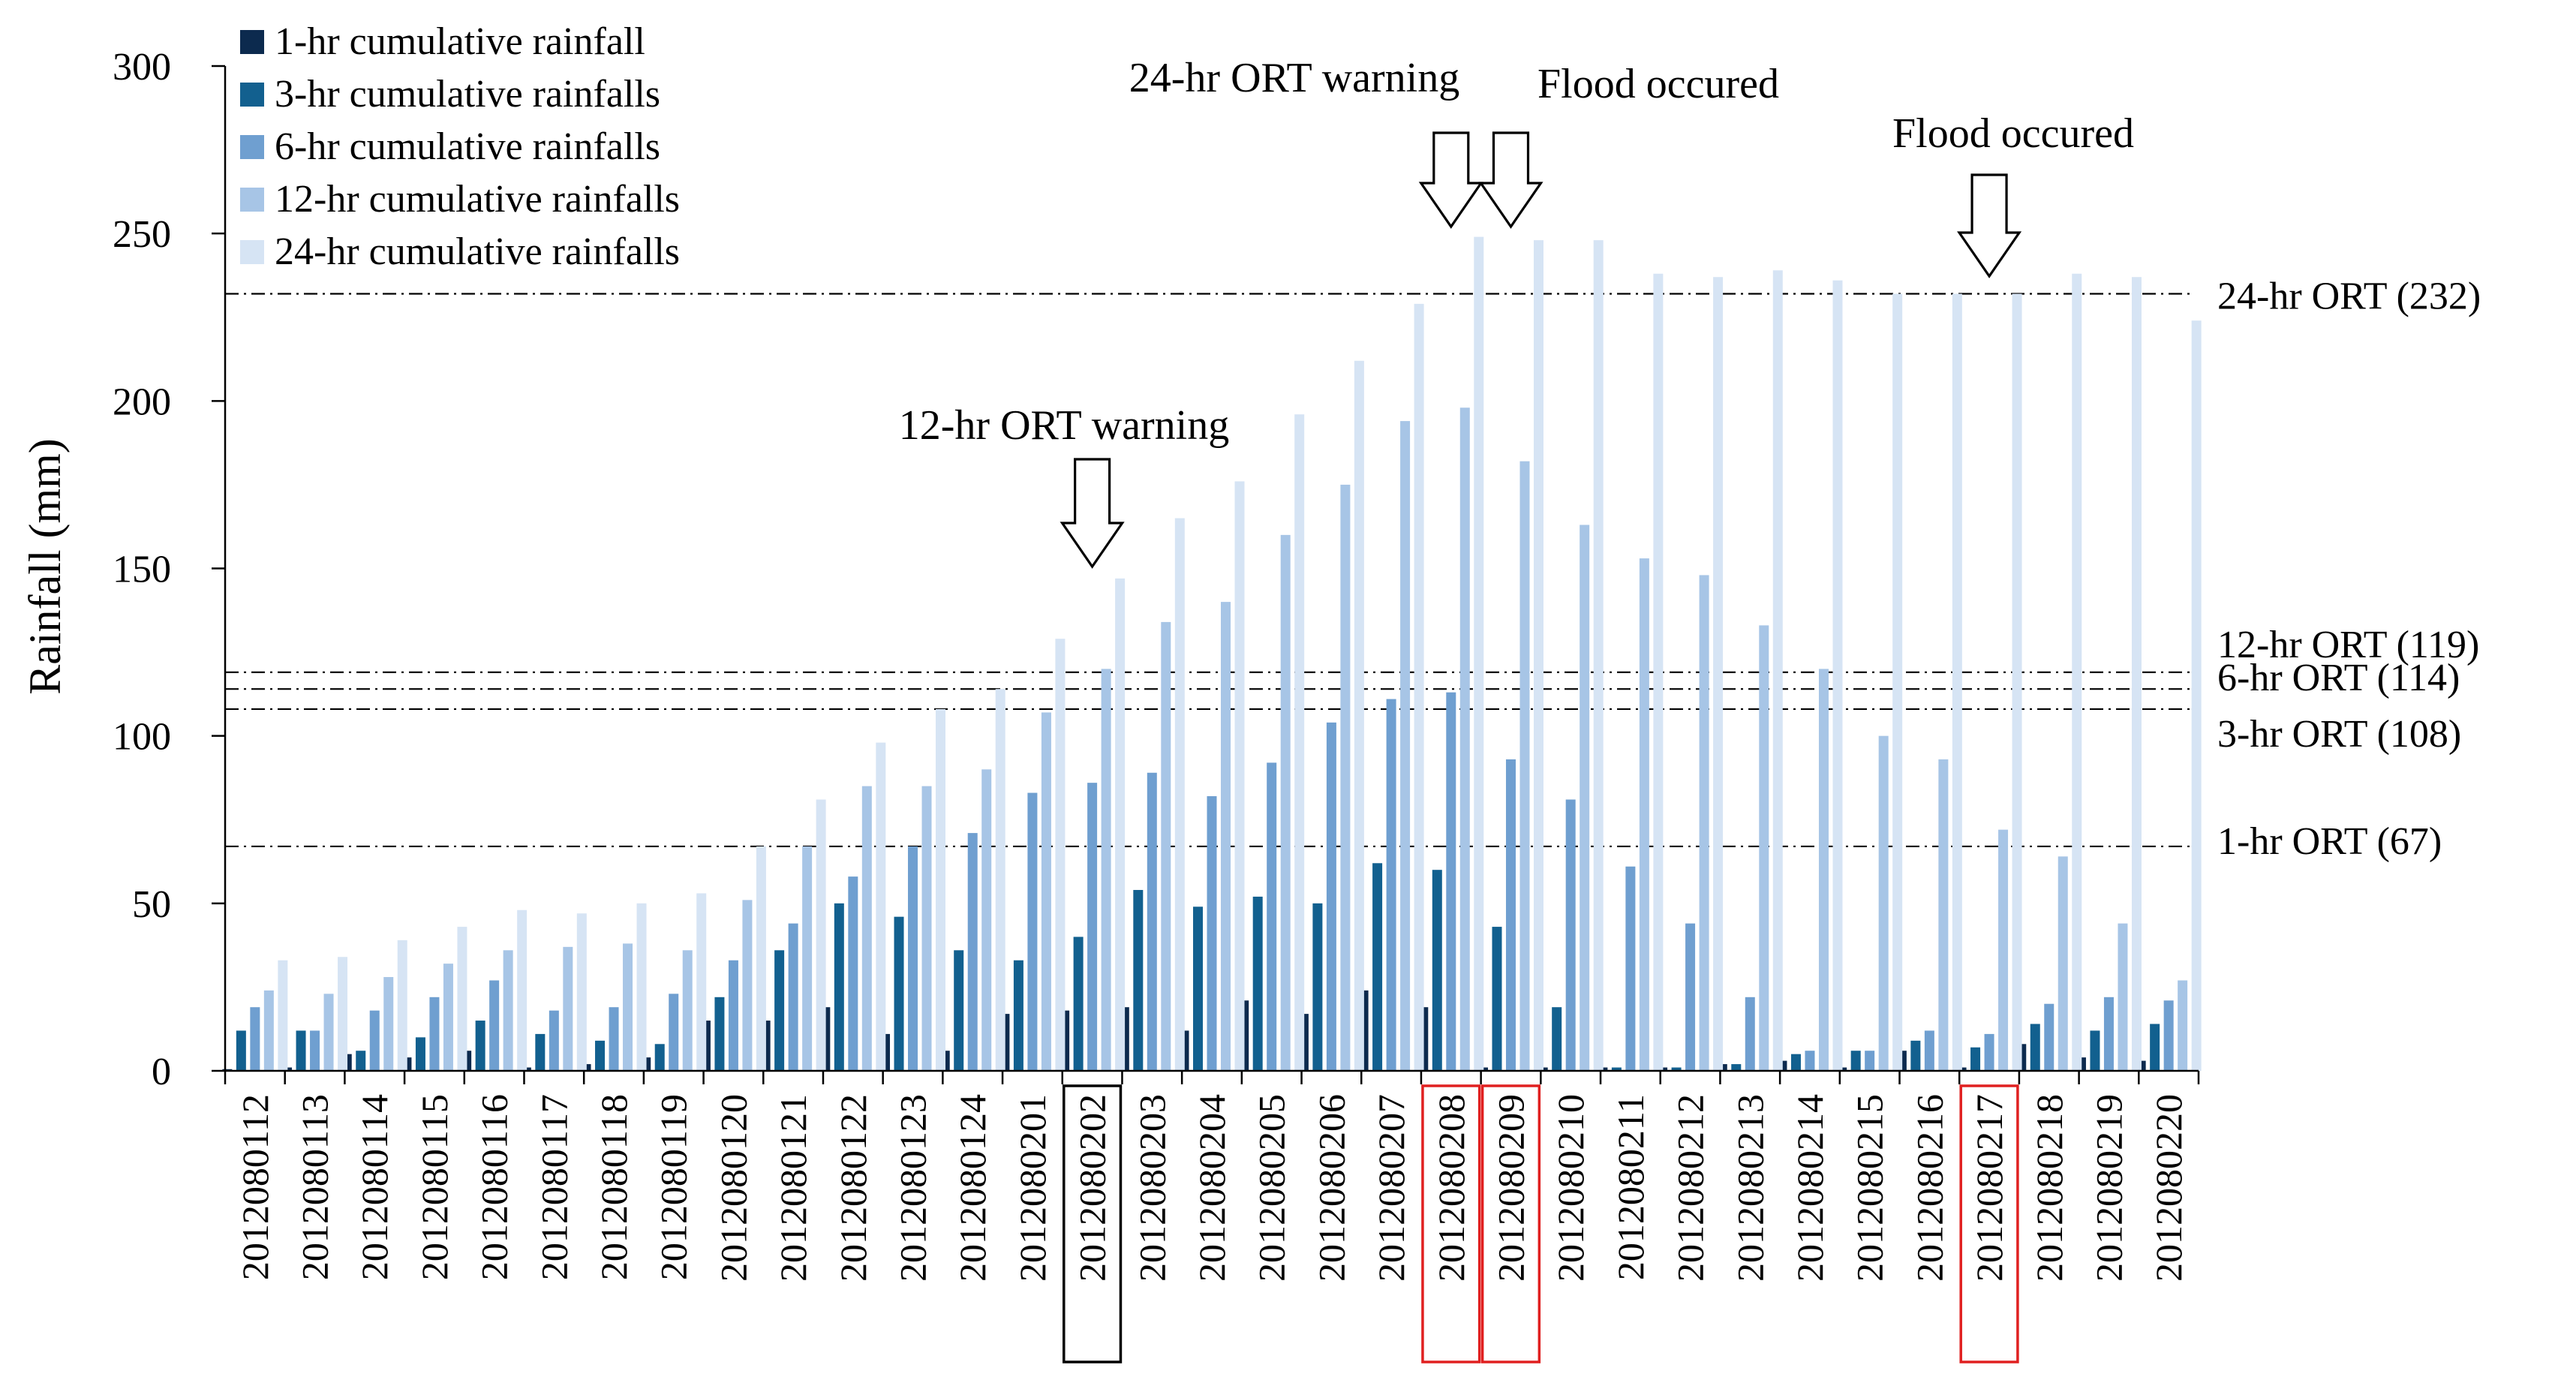 This screenshot has height=1392, width=2576. I want to click on ort-label: 24-hr ORT (232), so click(2349, 296).